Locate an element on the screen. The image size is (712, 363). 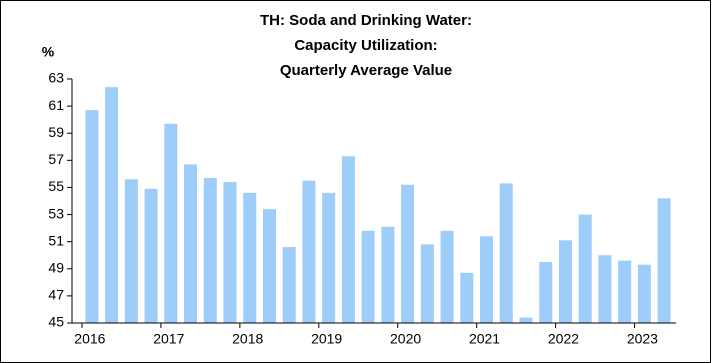
x-tick-label: 2019 is located at coordinates (326, 339).